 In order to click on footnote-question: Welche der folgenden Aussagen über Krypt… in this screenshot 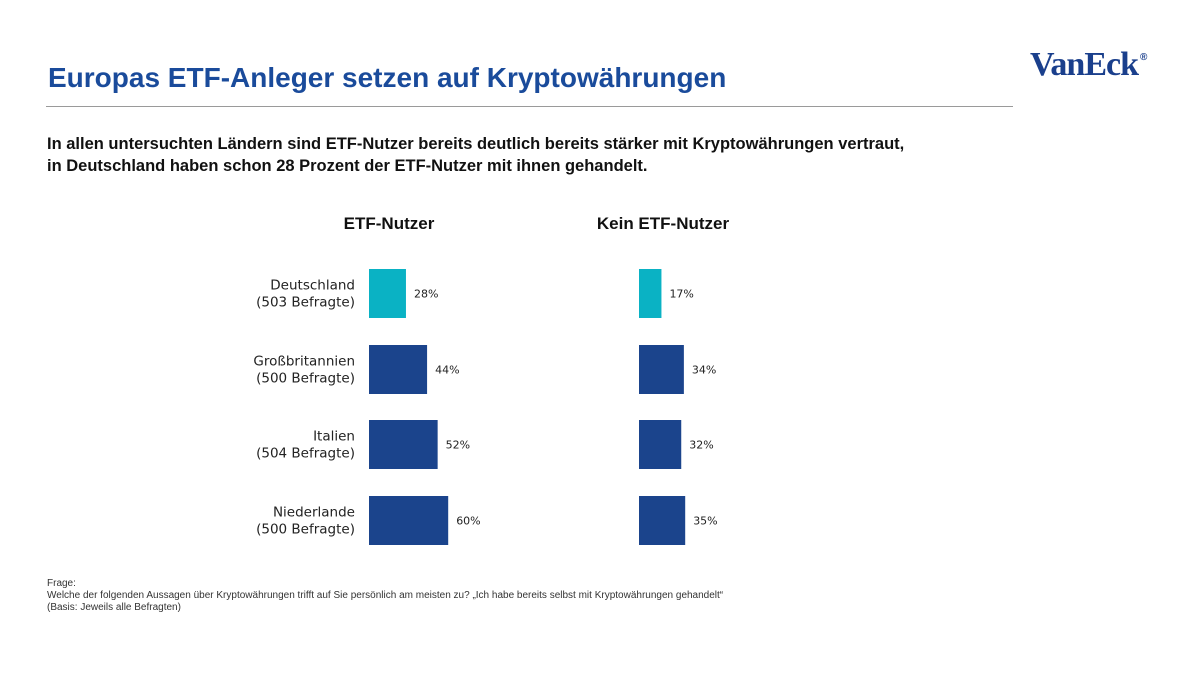, I will do `click(385, 595)`.